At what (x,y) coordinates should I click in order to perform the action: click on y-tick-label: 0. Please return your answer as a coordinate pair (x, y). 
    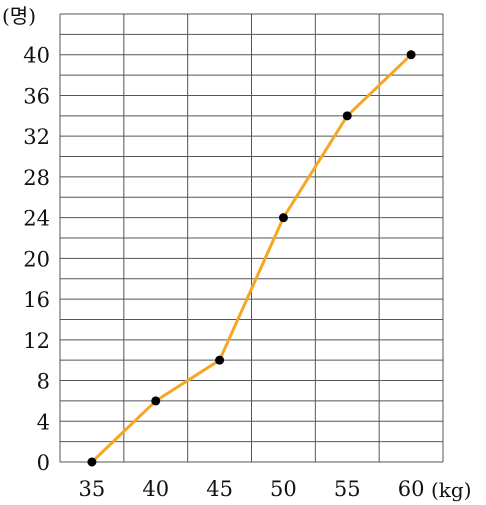
    Looking at the image, I should click on (43, 463).